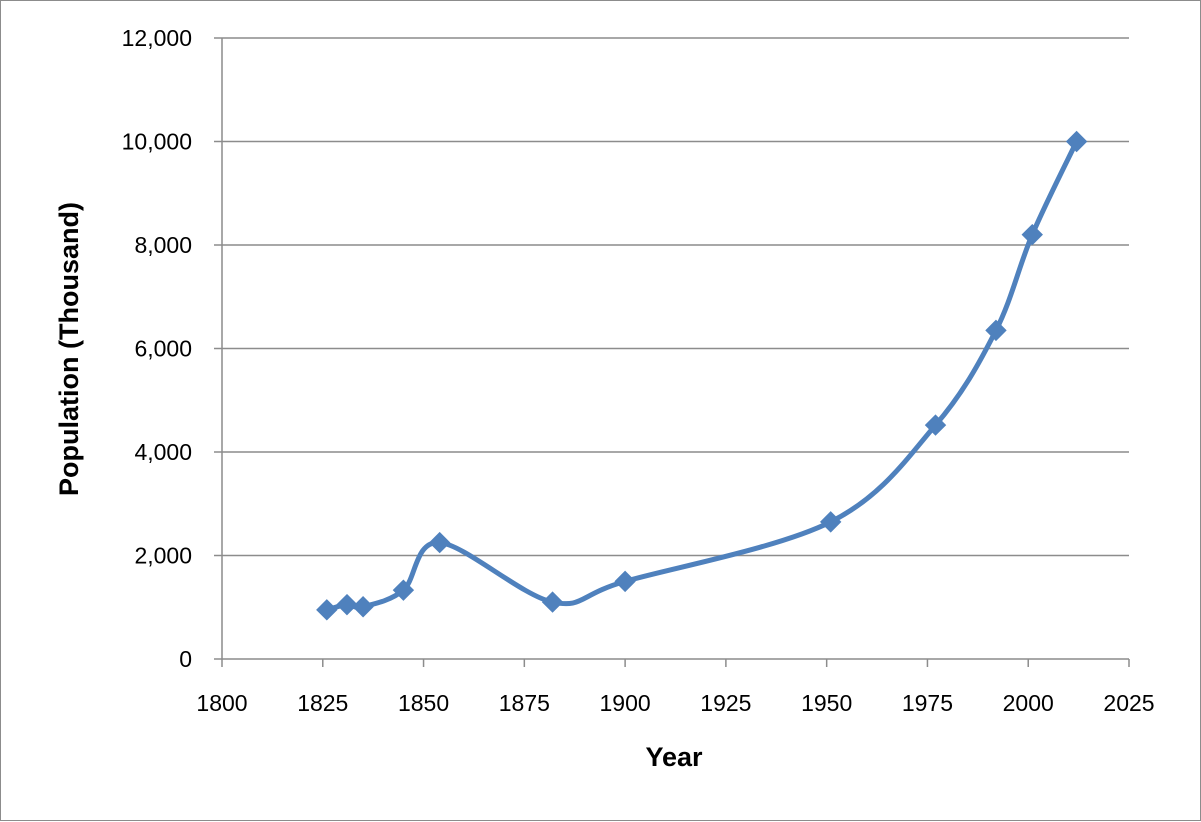 Image resolution: width=1201 pixels, height=822 pixels. What do you see at coordinates (163, 349) in the screenshot?
I see `y-tick-label: 6,000` at bounding box center [163, 349].